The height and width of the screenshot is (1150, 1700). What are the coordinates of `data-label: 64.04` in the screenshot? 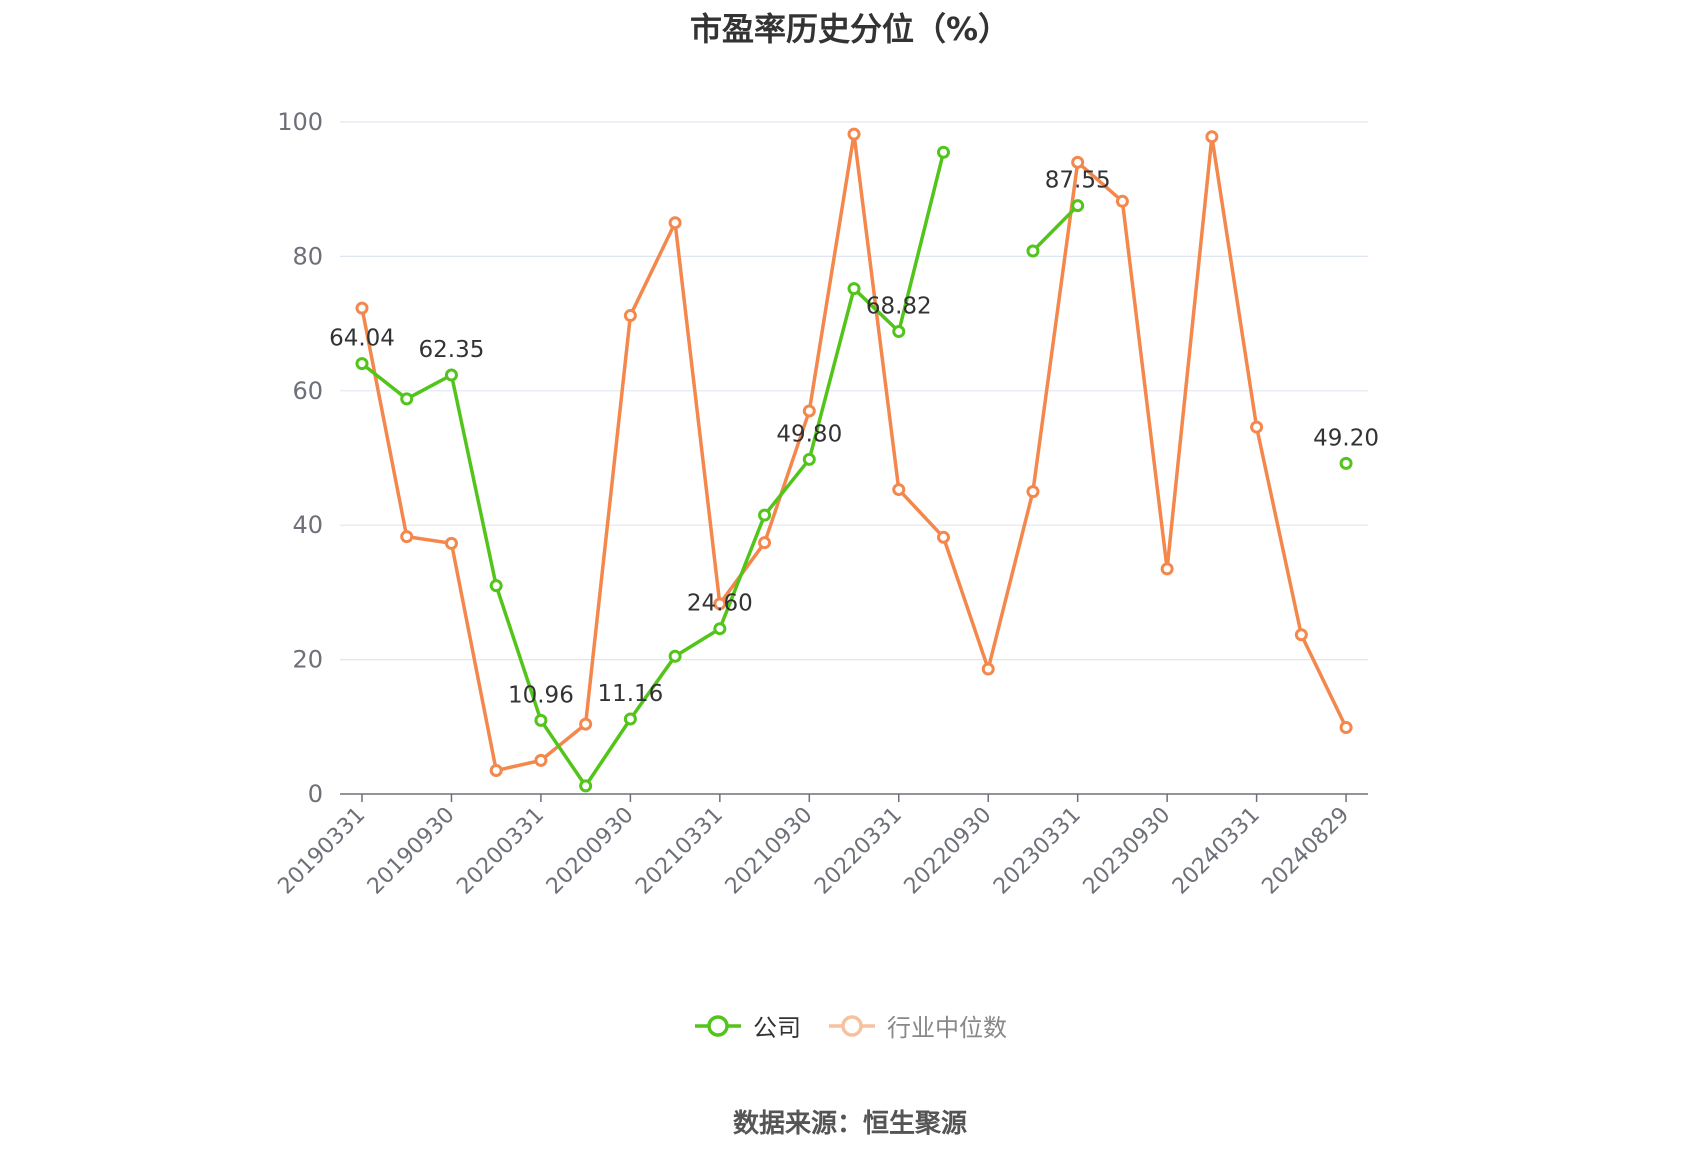 It's located at (362, 339).